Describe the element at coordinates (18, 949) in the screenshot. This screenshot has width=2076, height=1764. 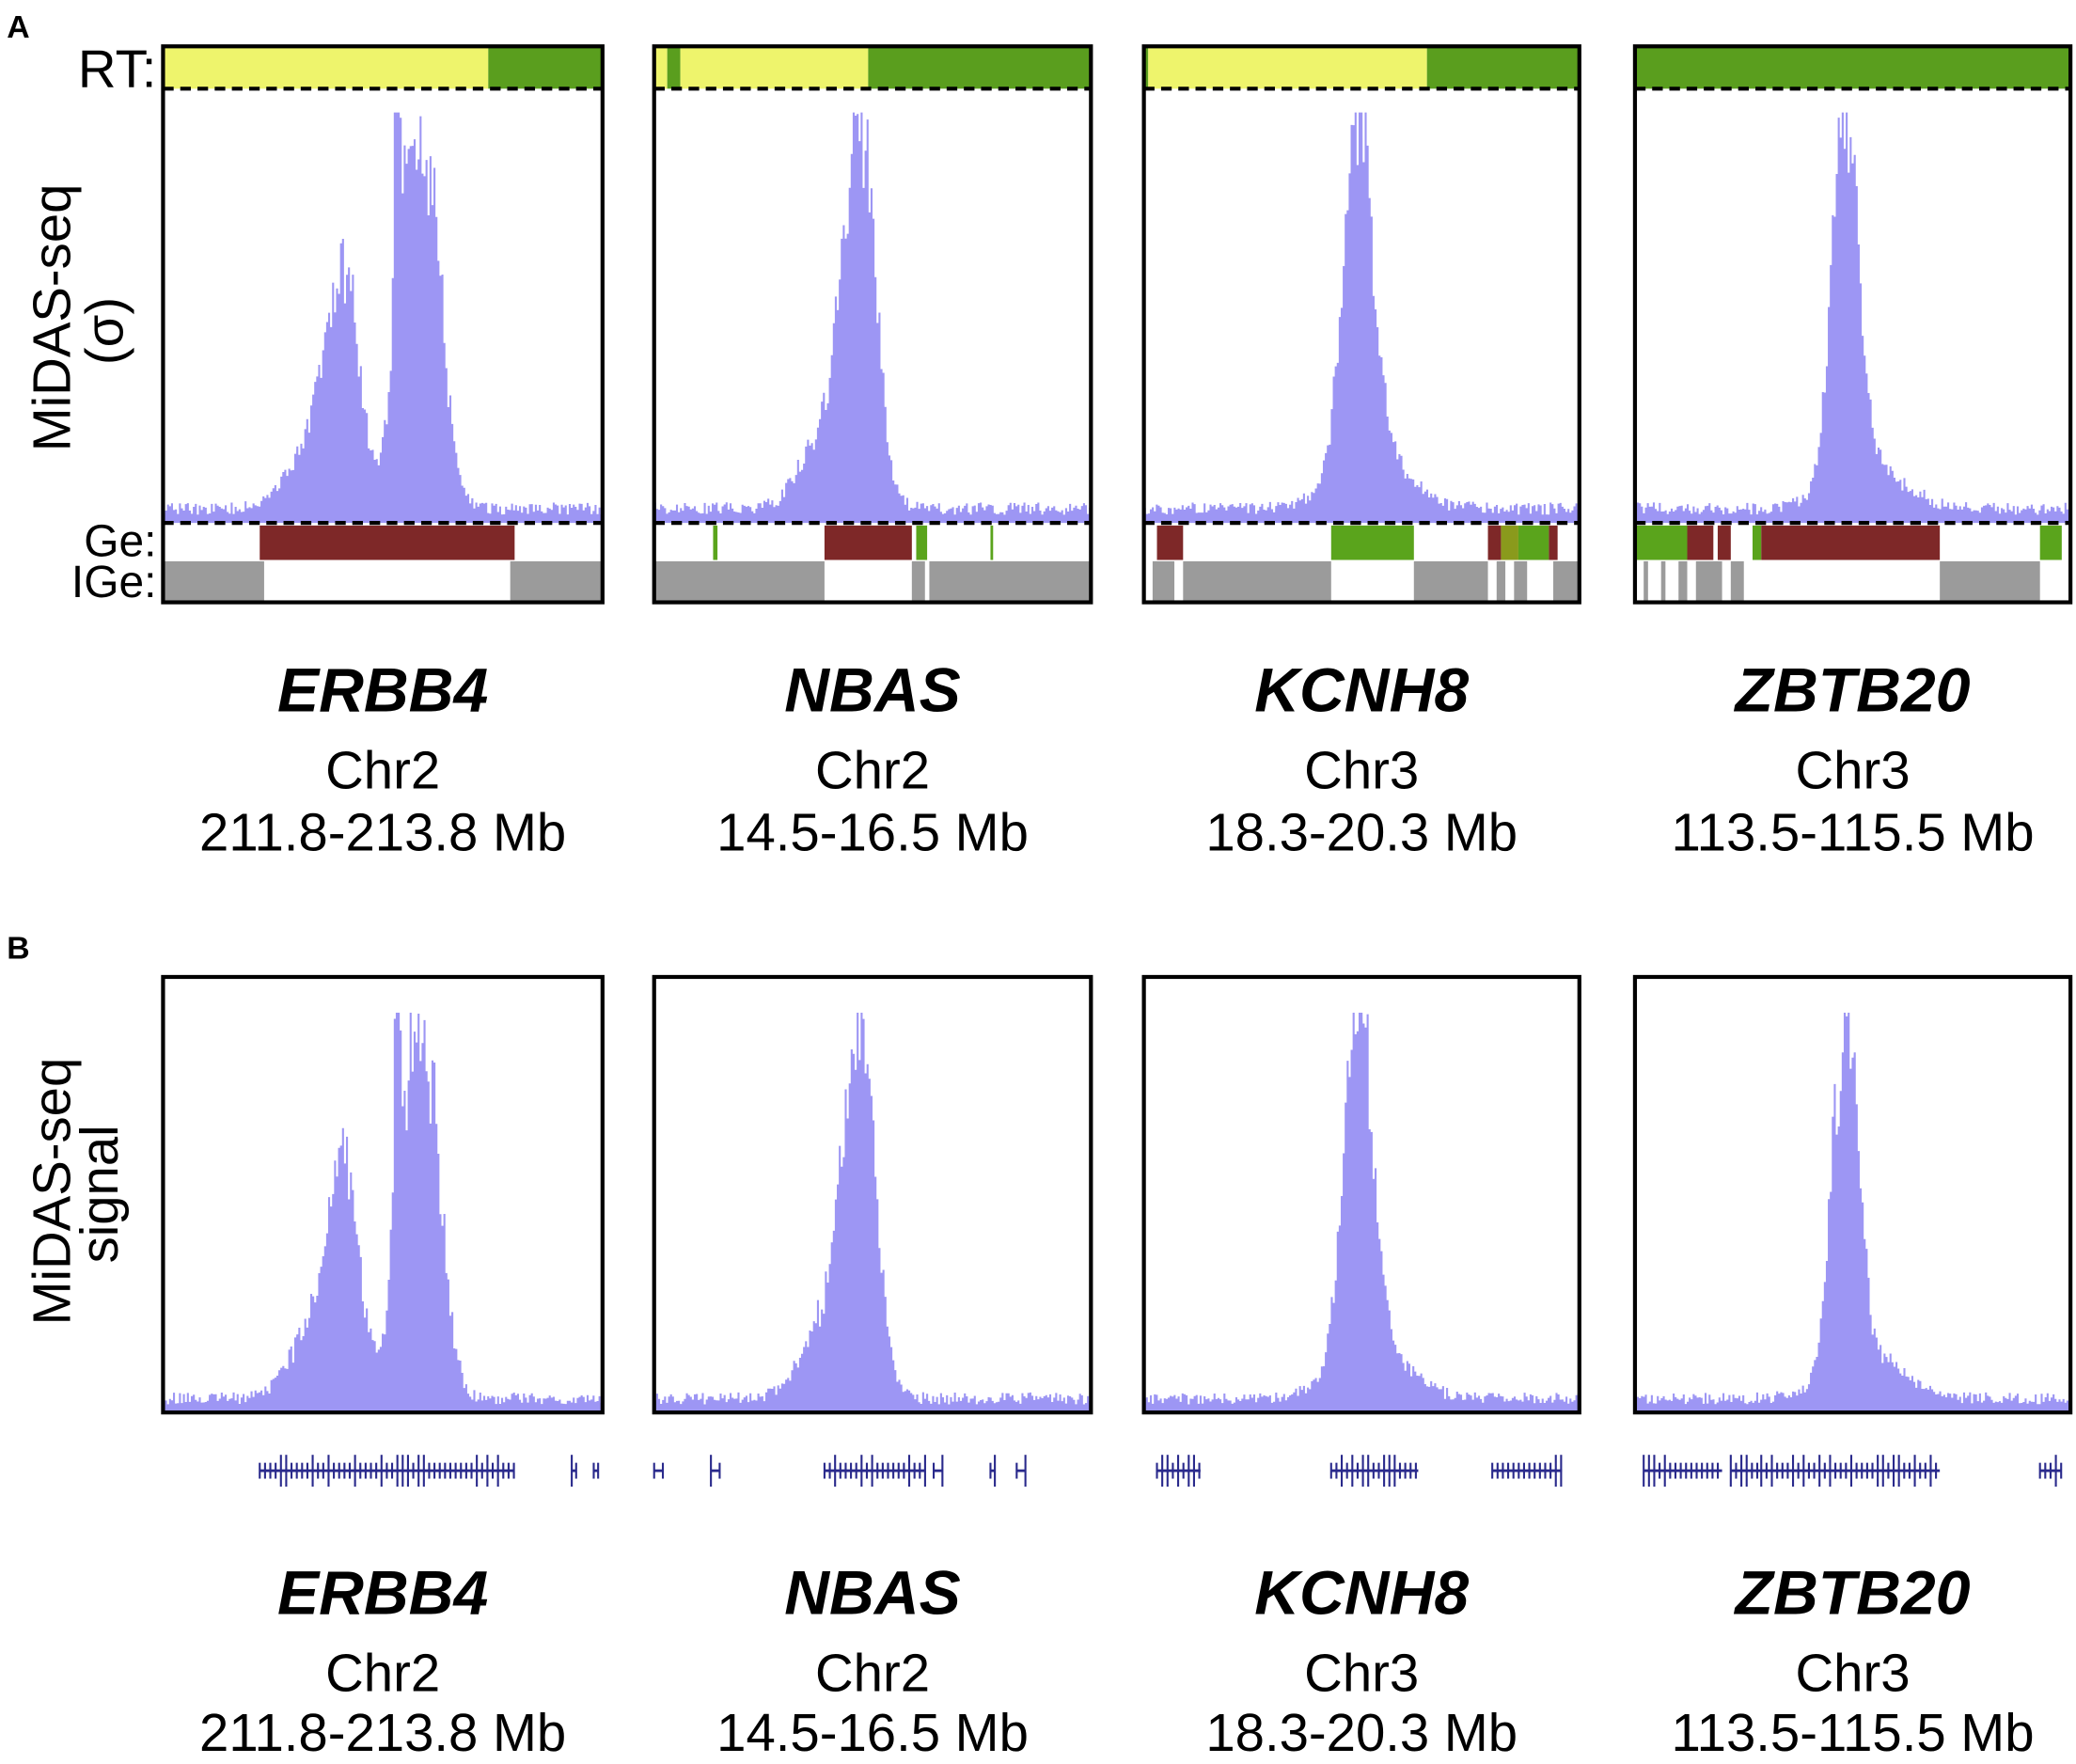
I see `panel-label: B` at that location.